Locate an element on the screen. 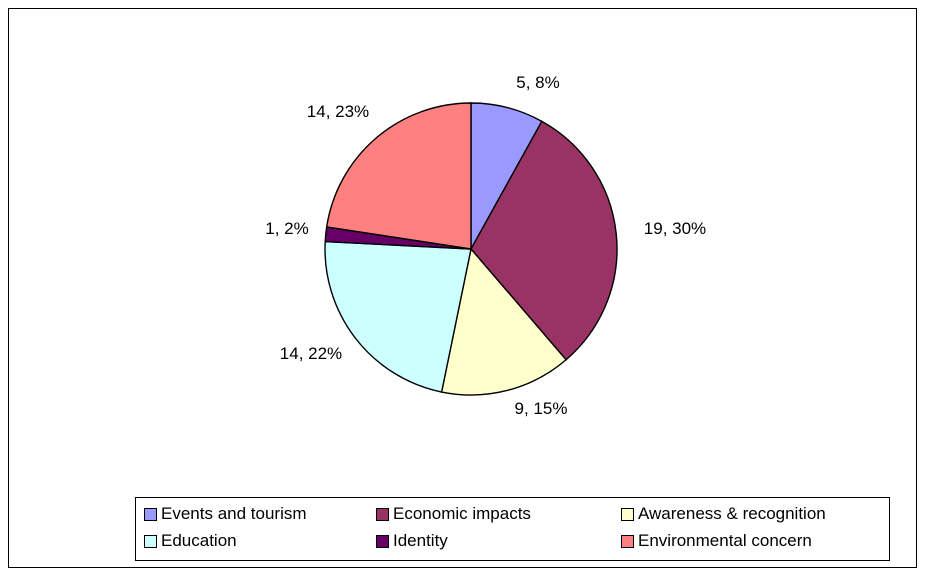 This screenshot has width=925, height=568. pie-slice-economic-impacts is located at coordinates (544, 240).